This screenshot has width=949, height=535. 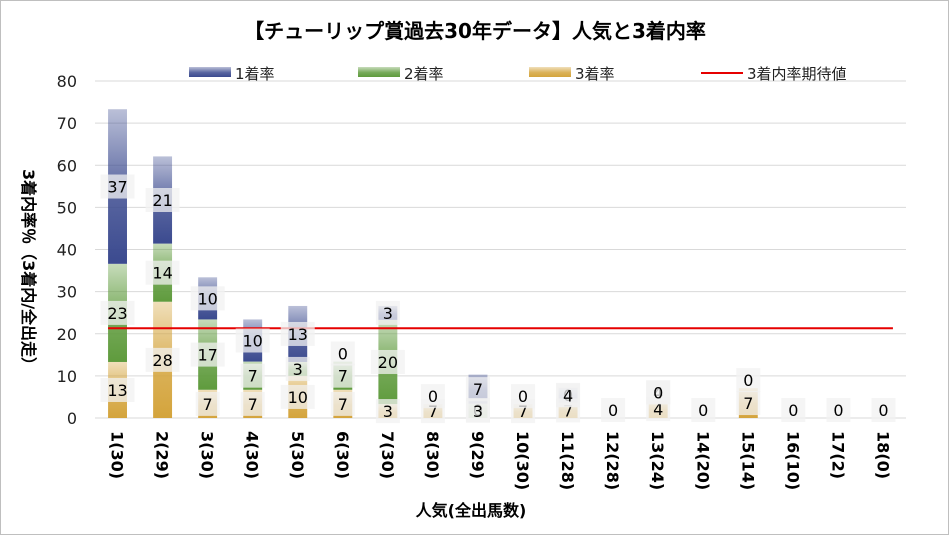 What do you see at coordinates (424, 74) in the screenshot?
I see `legend-label: 2着率` at bounding box center [424, 74].